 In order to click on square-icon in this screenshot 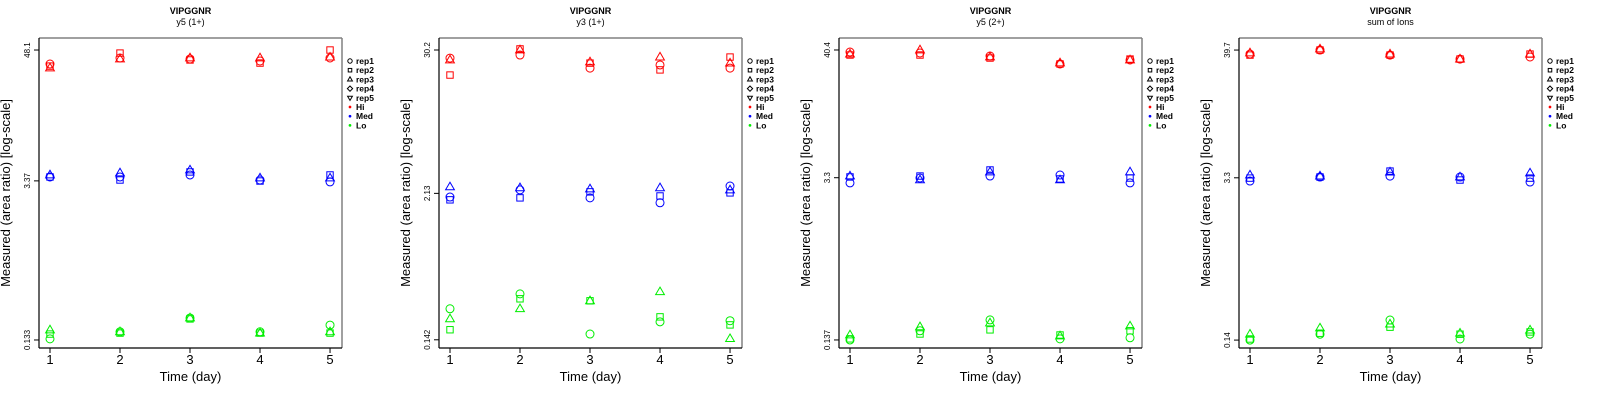, I will do `click(750, 70)`.